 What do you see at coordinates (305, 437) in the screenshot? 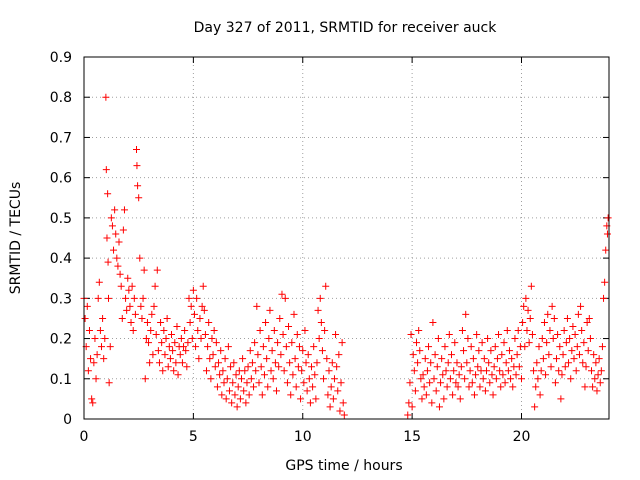
I see `x-tick-labels: 0 5 10 15 20` at bounding box center [305, 437].